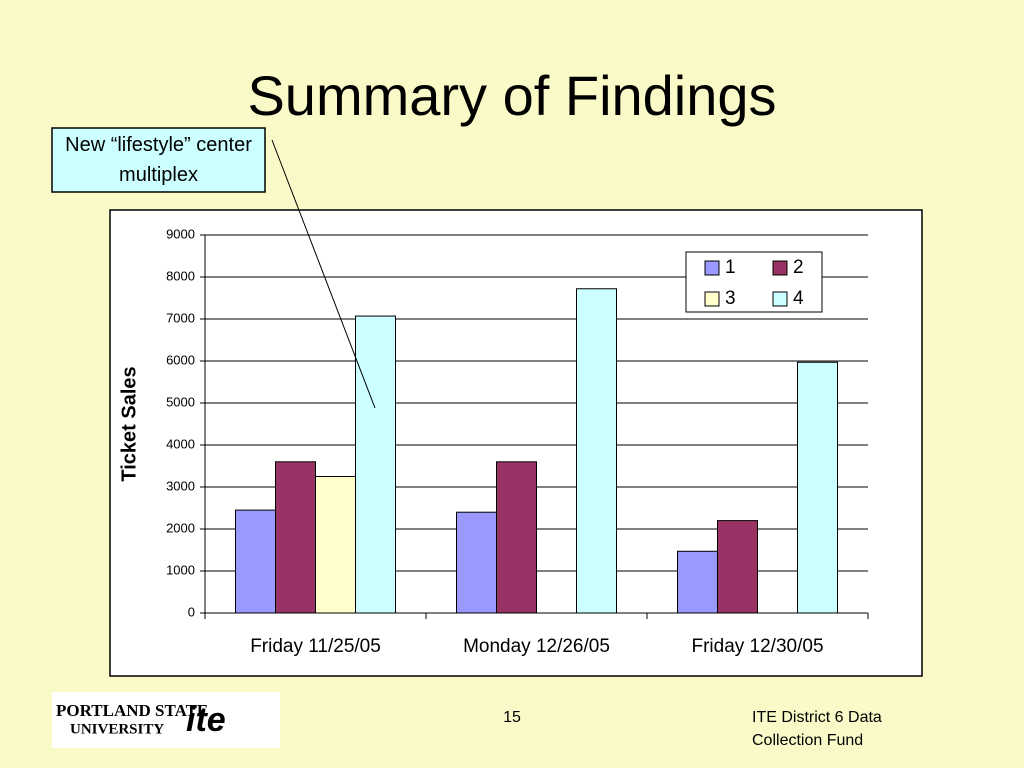 The image size is (1024, 768). Describe the element at coordinates (511, 95) in the screenshot. I see `slide-title: Summary of Findings` at that location.